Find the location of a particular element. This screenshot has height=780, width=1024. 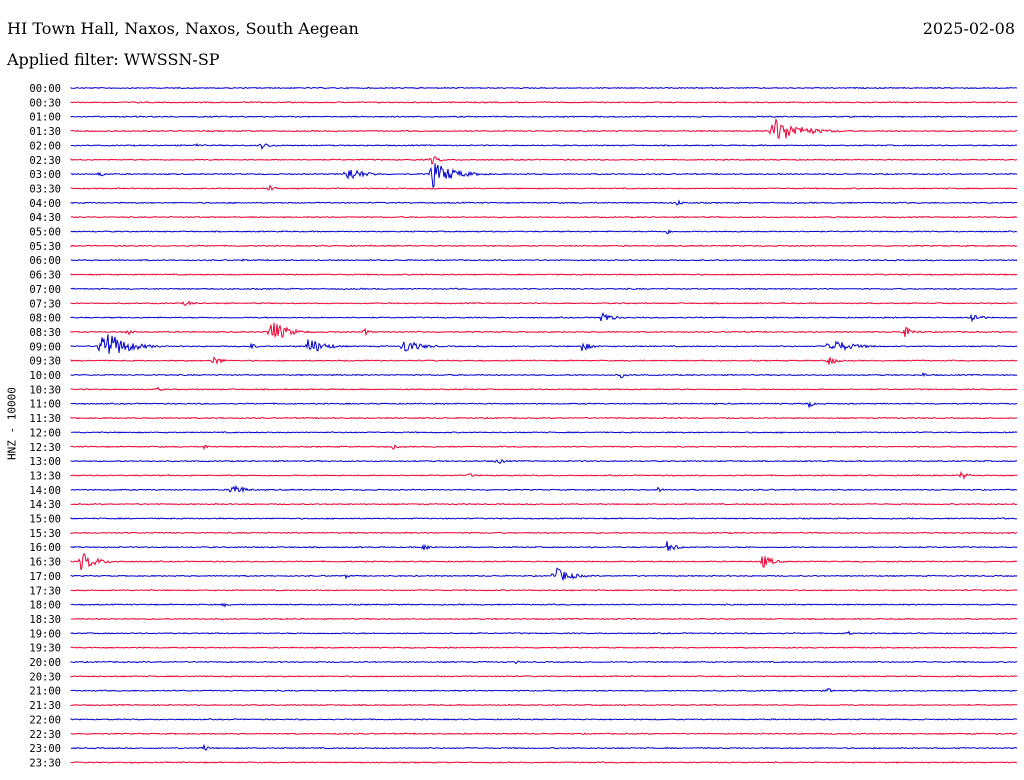

time-tick-label: 21:00 is located at coordinates (45, 692).